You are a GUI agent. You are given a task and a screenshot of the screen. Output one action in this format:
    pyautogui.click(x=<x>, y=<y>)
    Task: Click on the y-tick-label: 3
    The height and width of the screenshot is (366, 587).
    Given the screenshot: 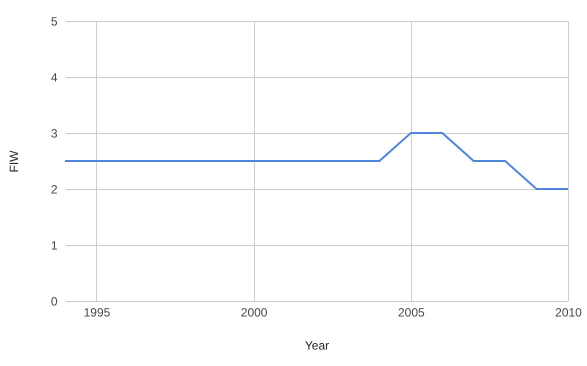 What is the action you would take?
    pyautogui.click(x=54, y=133)
    